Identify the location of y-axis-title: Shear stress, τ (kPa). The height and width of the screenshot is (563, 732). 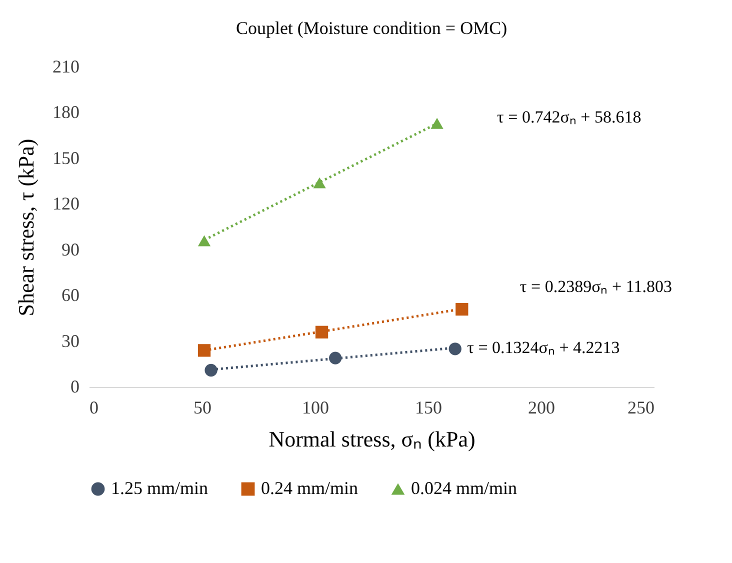
(26, 227).